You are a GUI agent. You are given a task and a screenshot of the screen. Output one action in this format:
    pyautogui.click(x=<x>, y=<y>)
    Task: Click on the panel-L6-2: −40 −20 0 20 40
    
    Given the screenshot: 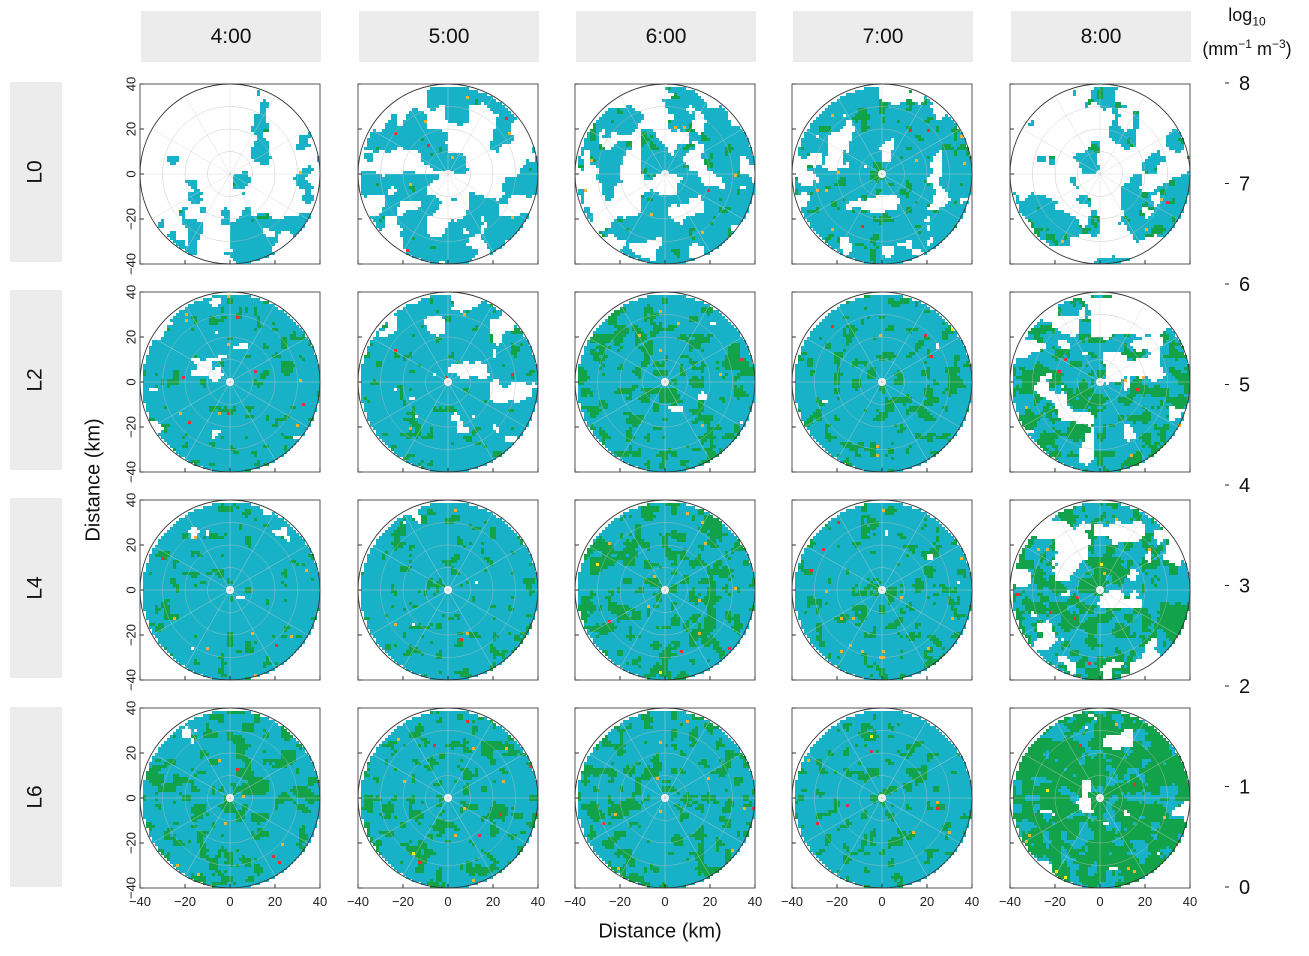 What is the action you would take?
    pyautogui.click(x=663, y=808)
    